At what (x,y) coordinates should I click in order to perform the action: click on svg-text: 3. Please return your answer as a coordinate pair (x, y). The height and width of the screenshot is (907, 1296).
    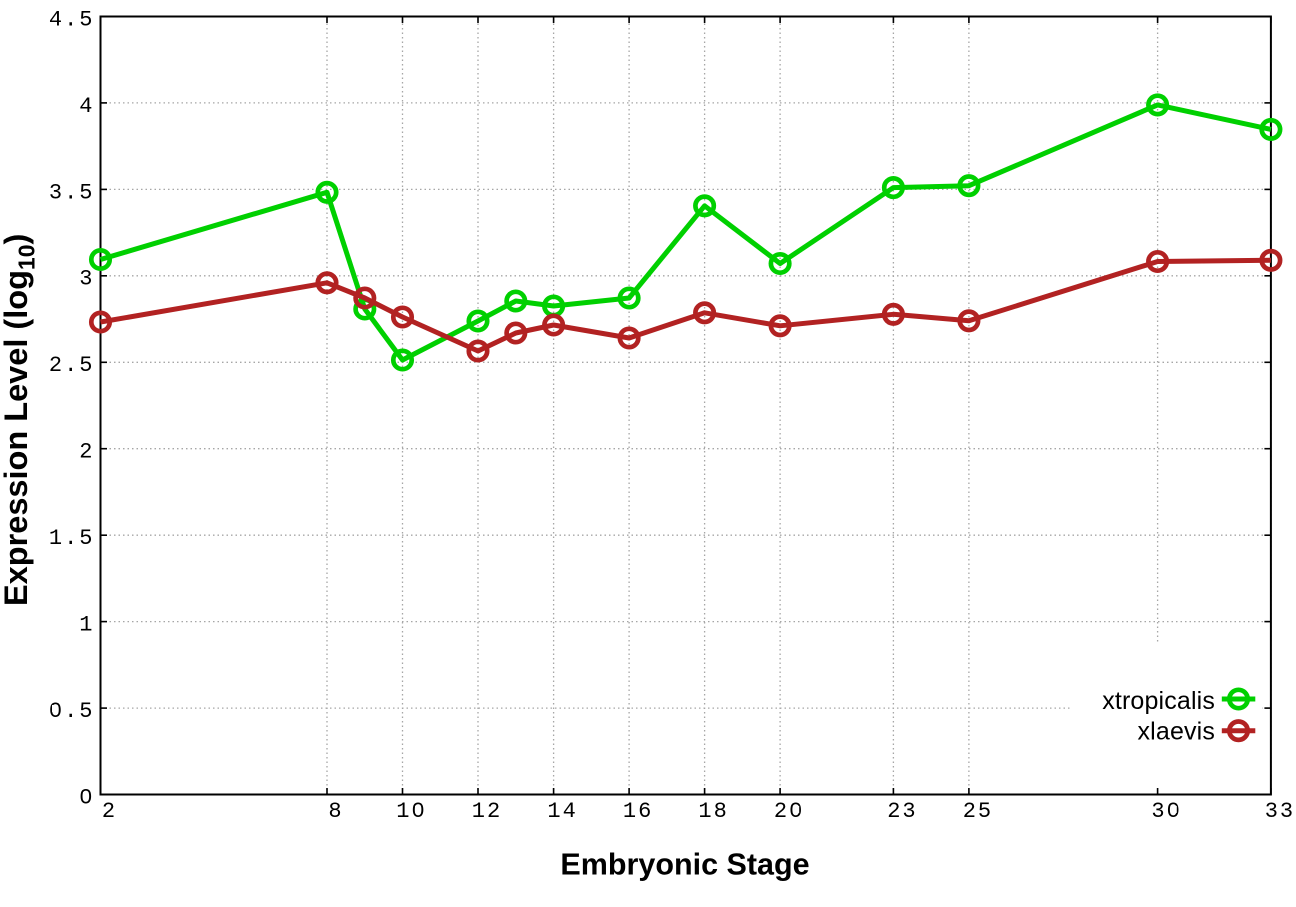
    Looking at the image, I should click on (86, 279).